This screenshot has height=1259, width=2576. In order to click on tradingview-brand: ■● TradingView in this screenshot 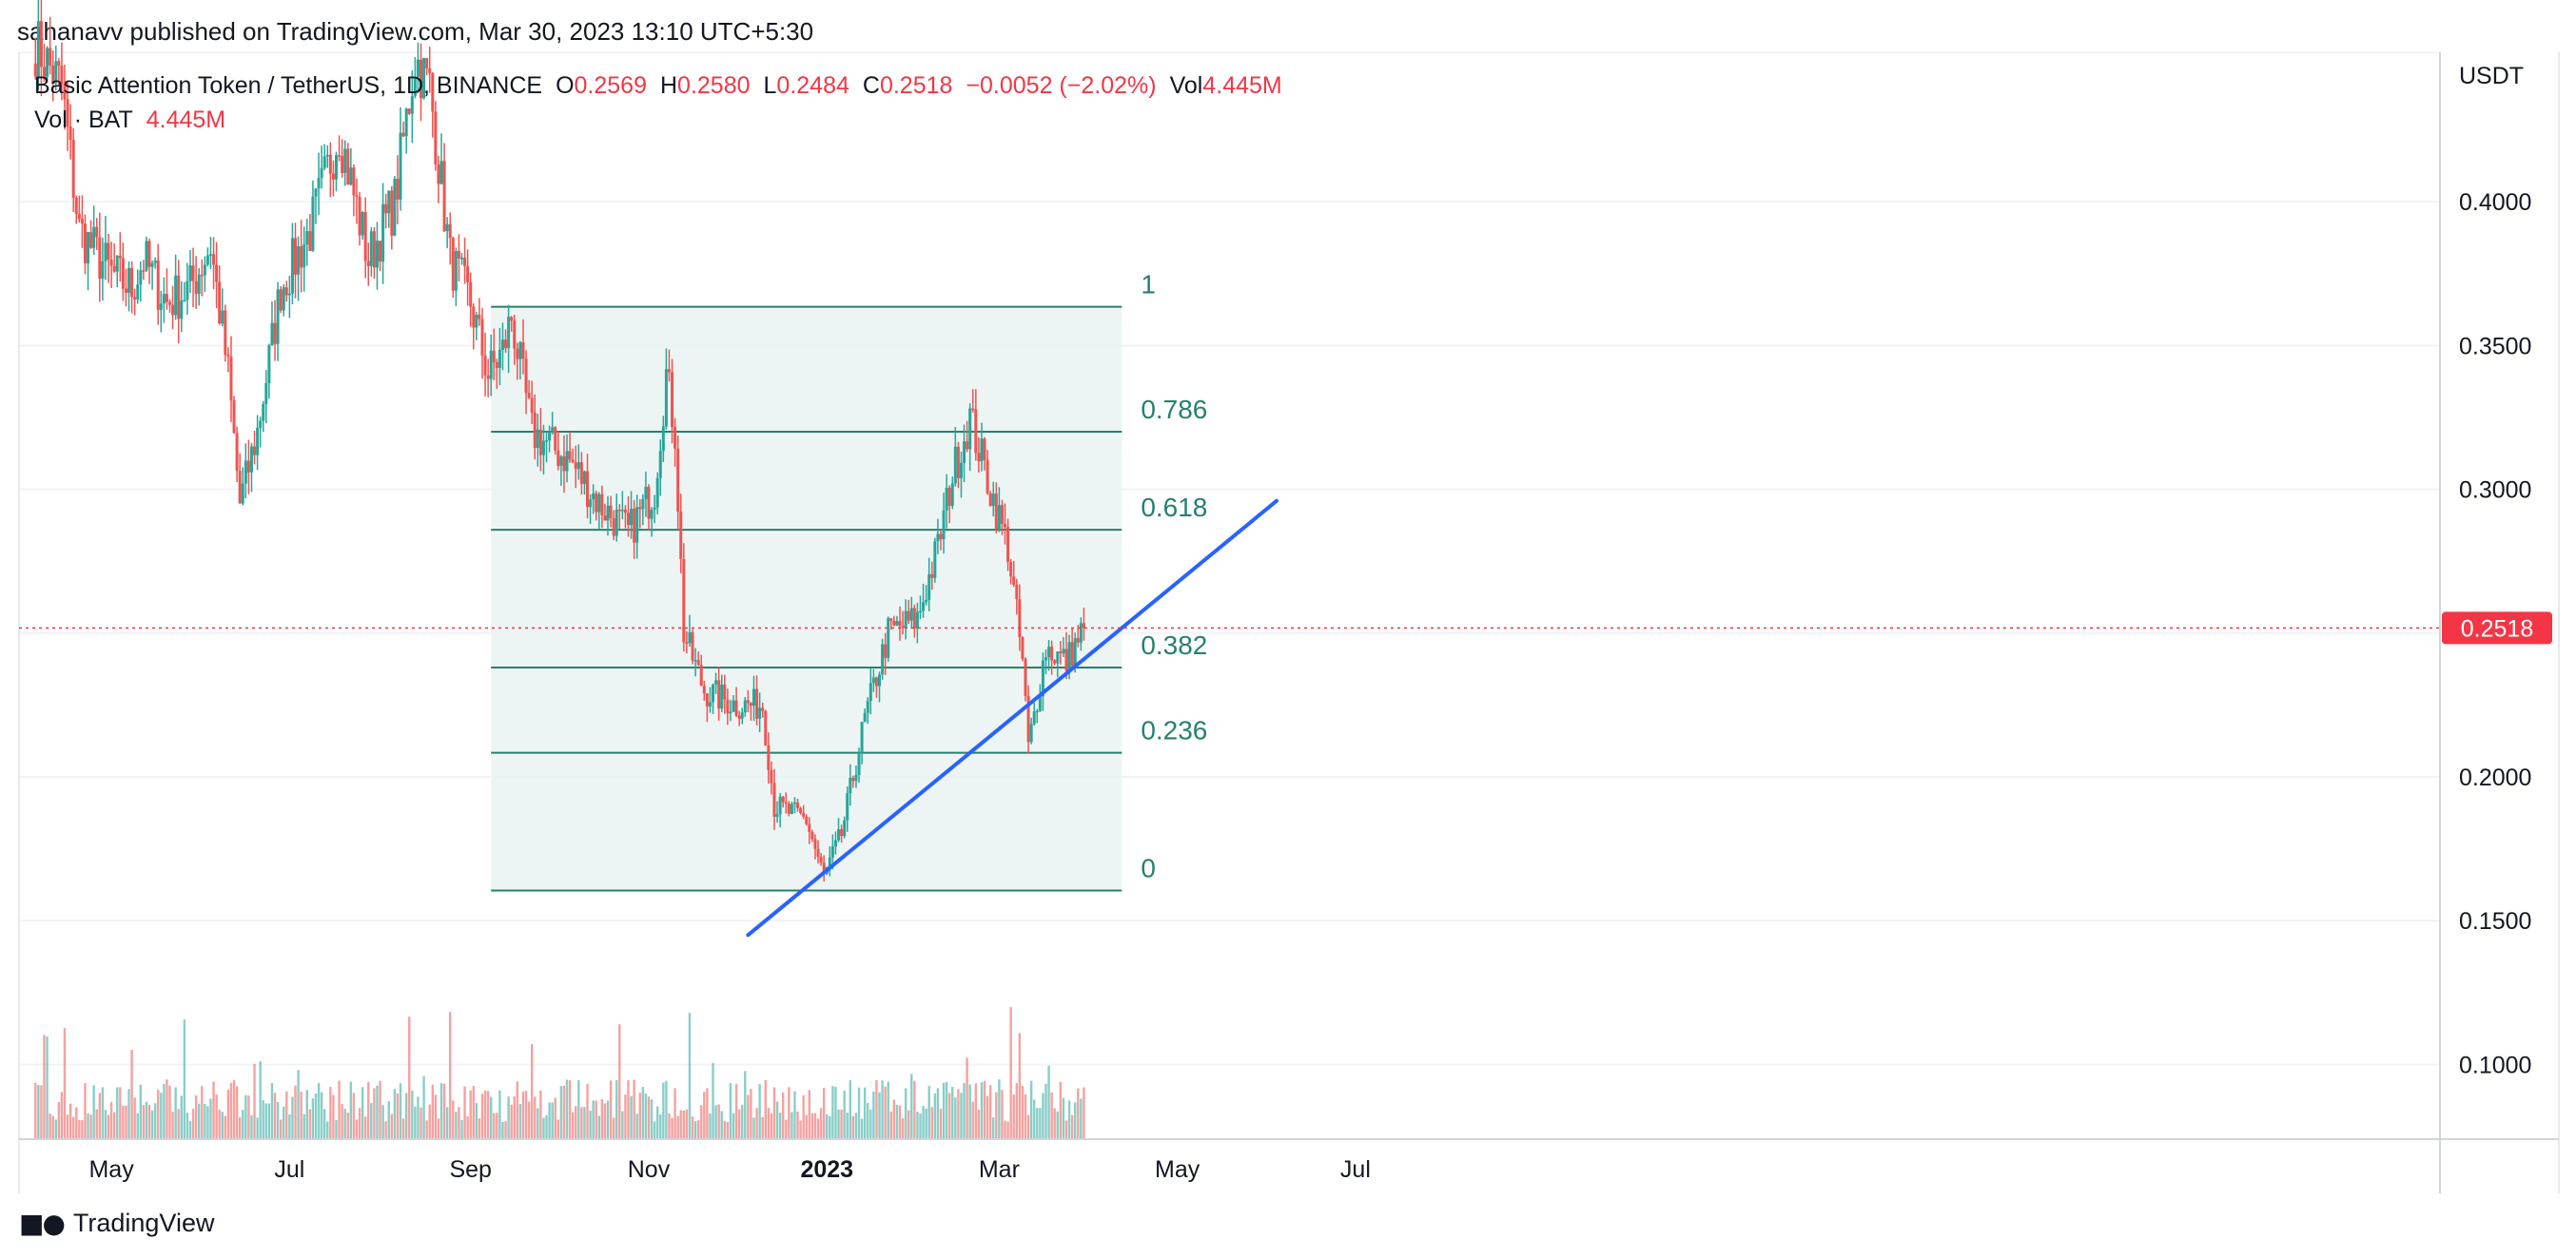, I will do `click(117, 1223)`.